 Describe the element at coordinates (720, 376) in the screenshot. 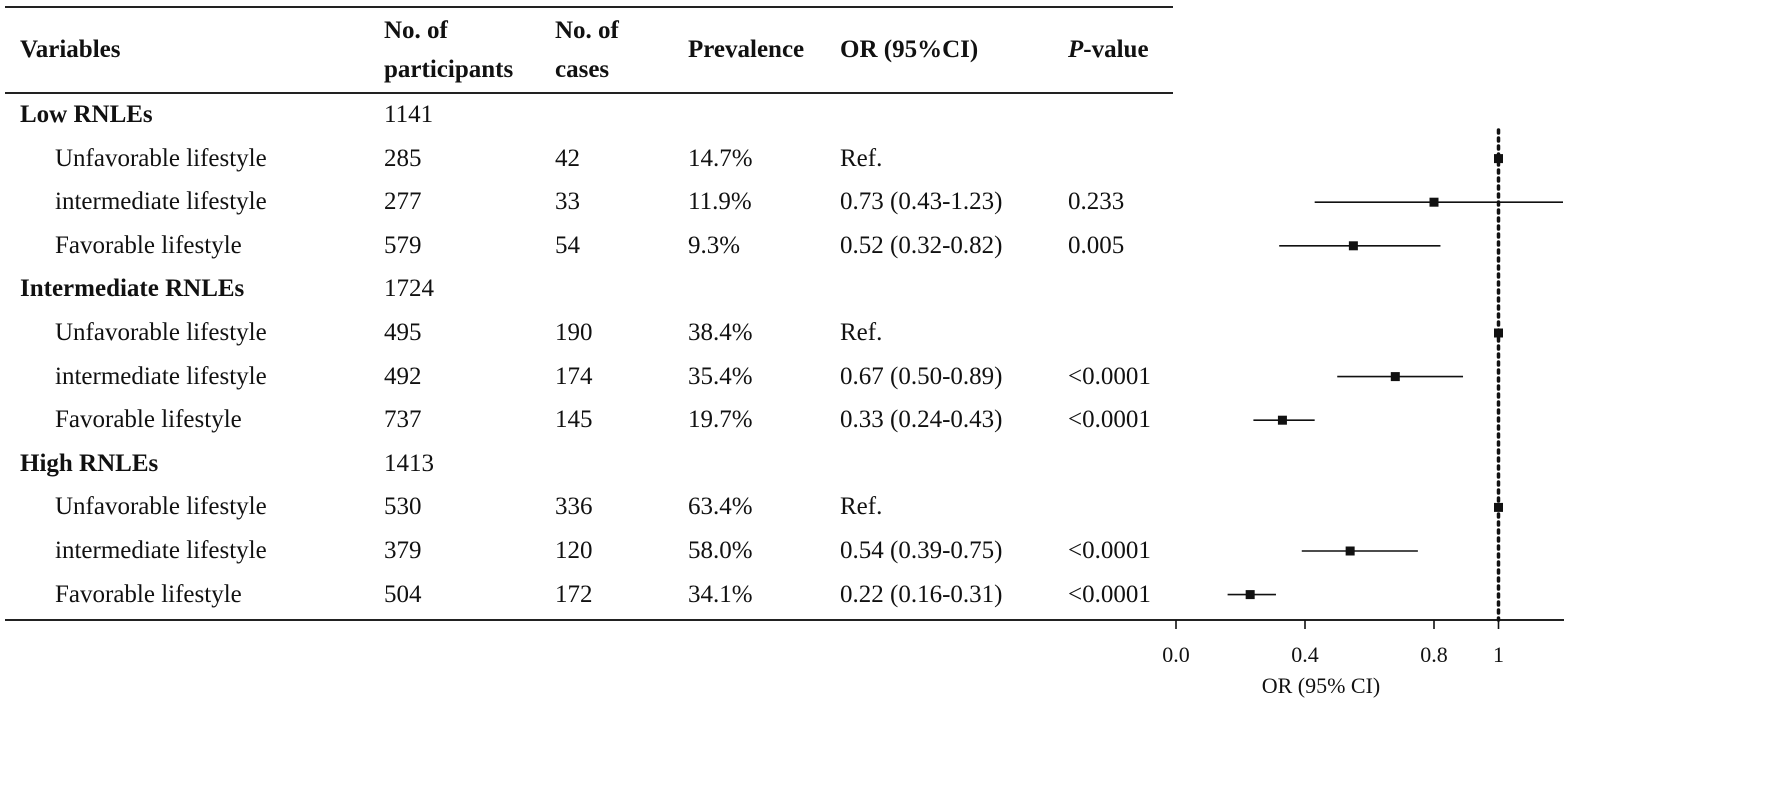

I see `cell-prevalence: 35.4%` at that location.